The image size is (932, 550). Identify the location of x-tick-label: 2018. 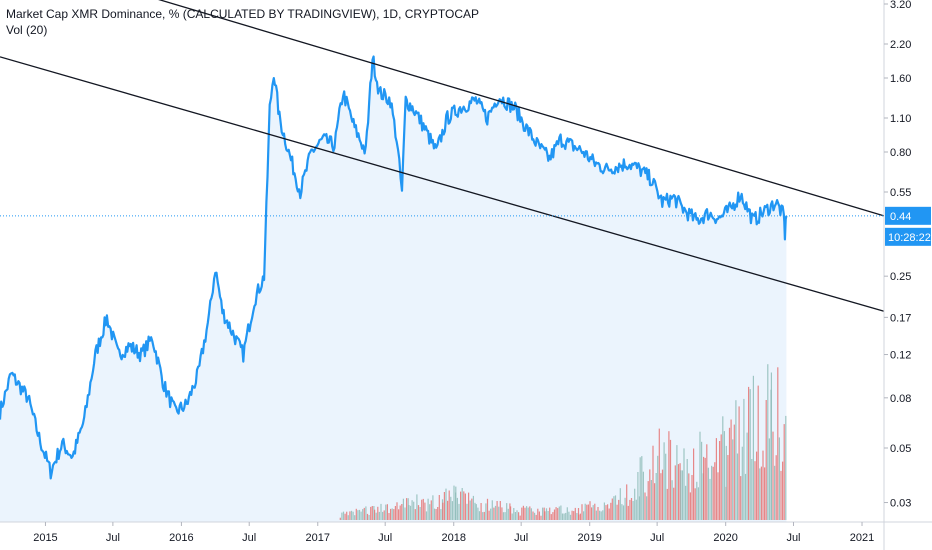
(453, 538).